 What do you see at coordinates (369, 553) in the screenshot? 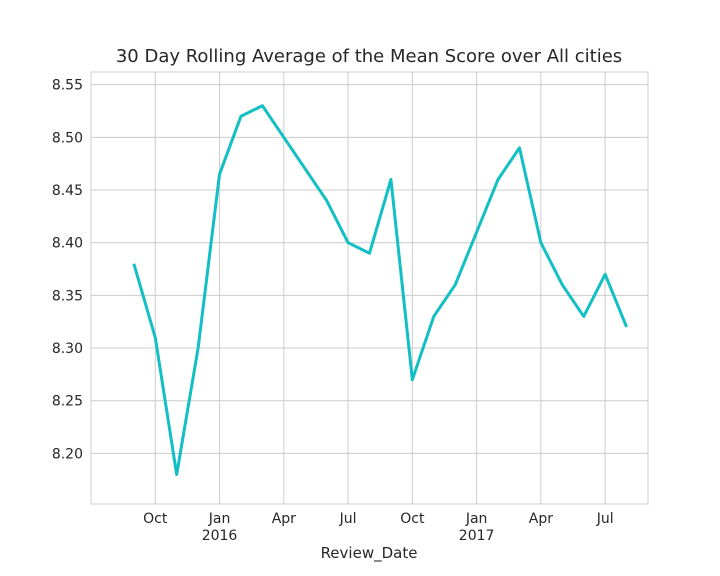
I see `x-axis-title: Review_Date` at bounding box center [369, 553].